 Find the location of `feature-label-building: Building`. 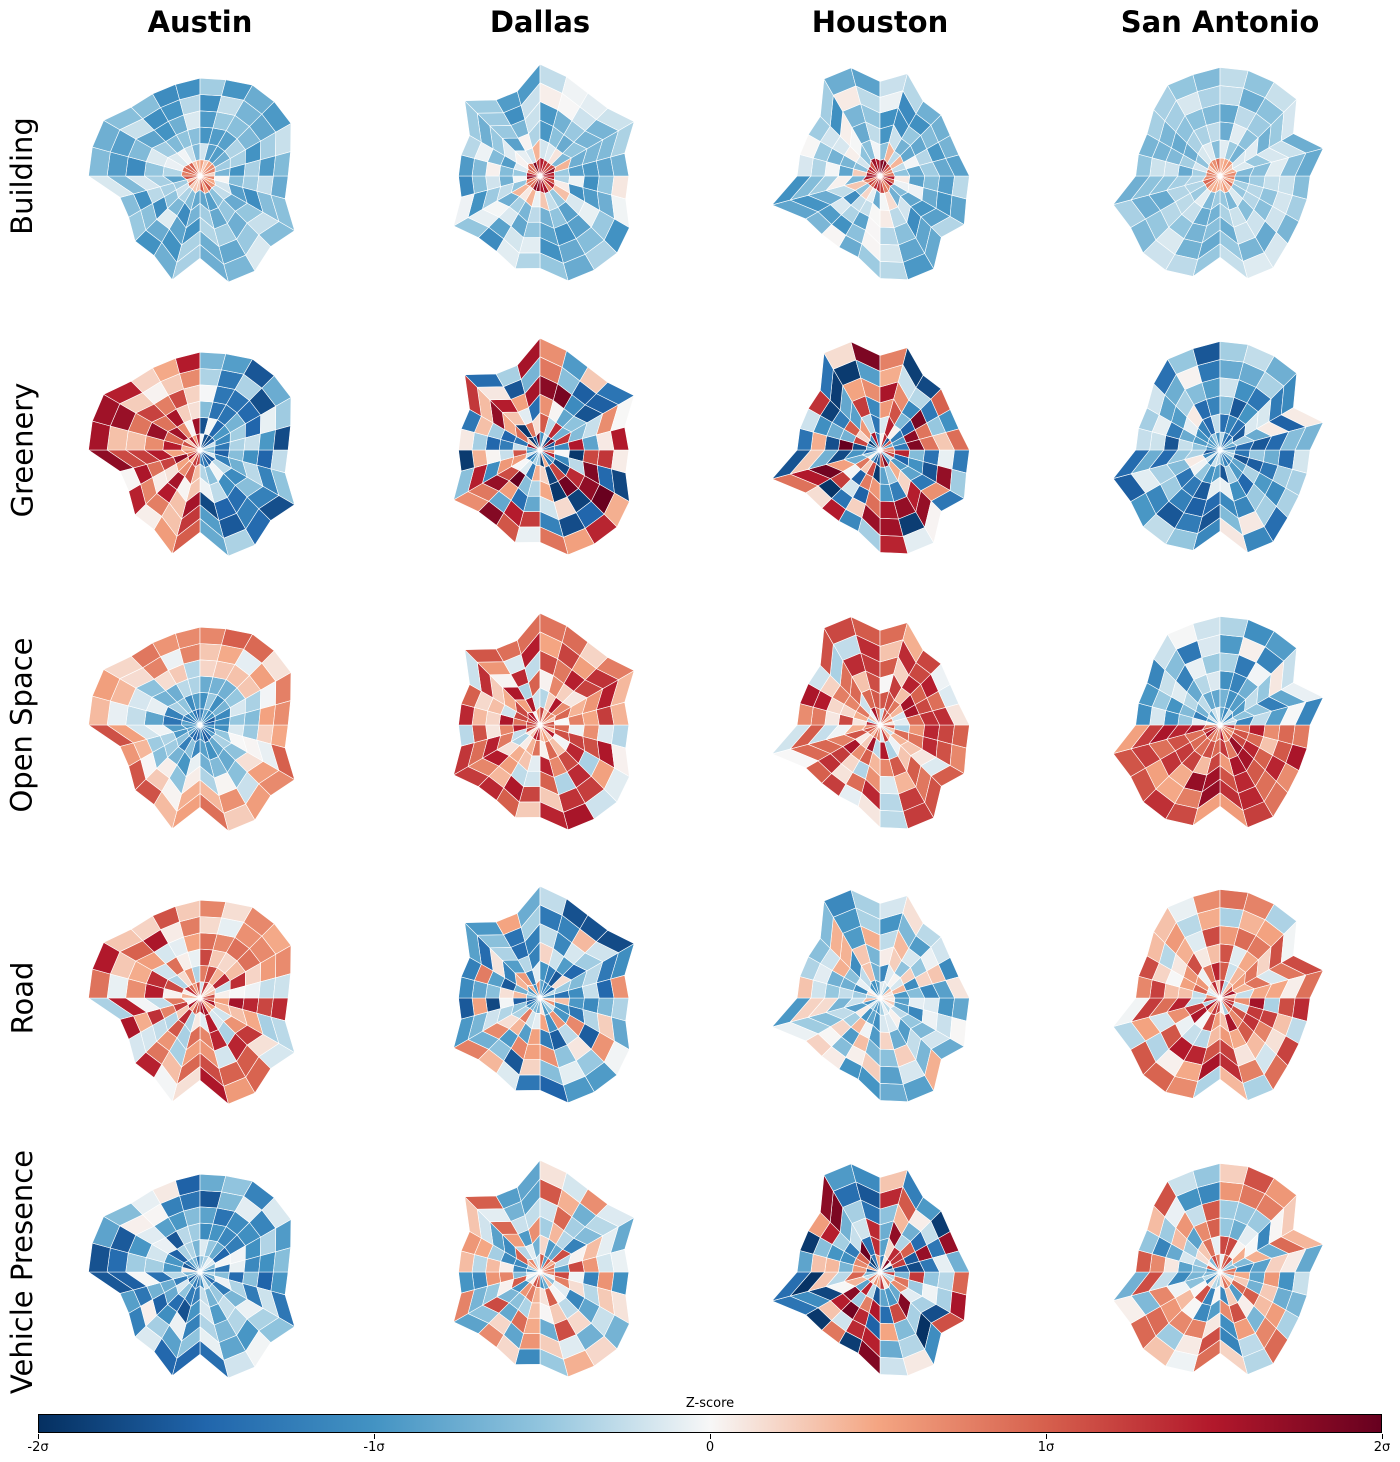

feature-label-building: Building is located at coordinates (22, 176).